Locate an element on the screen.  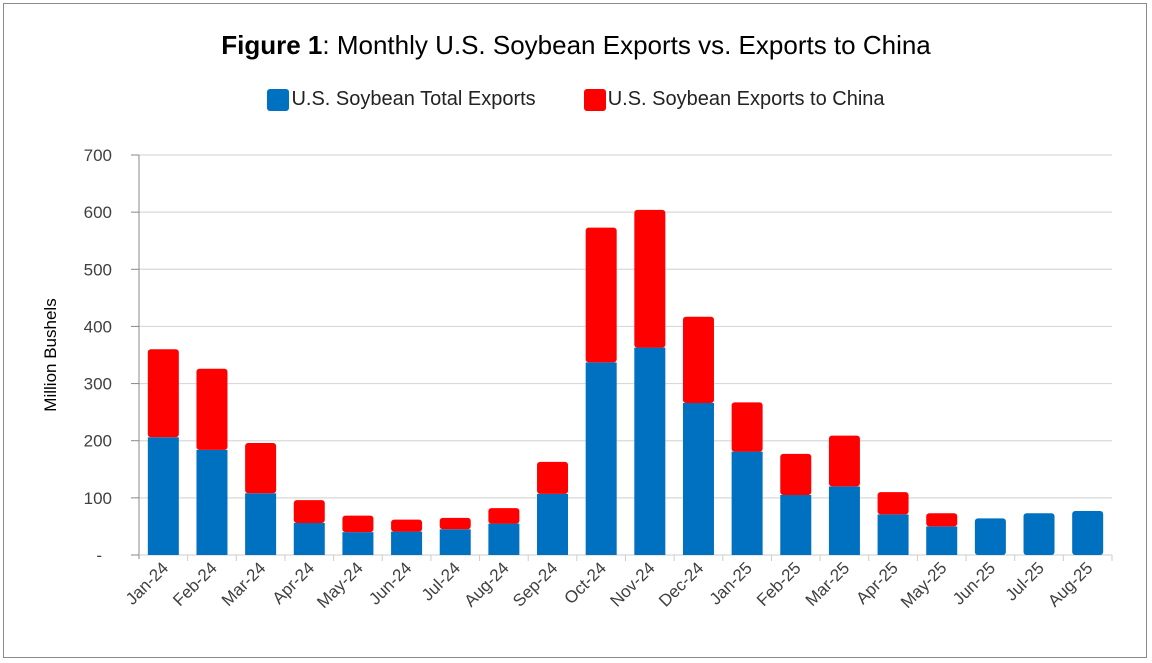
x-tick-label: Oct-24 is located at coordinates (585, 583).